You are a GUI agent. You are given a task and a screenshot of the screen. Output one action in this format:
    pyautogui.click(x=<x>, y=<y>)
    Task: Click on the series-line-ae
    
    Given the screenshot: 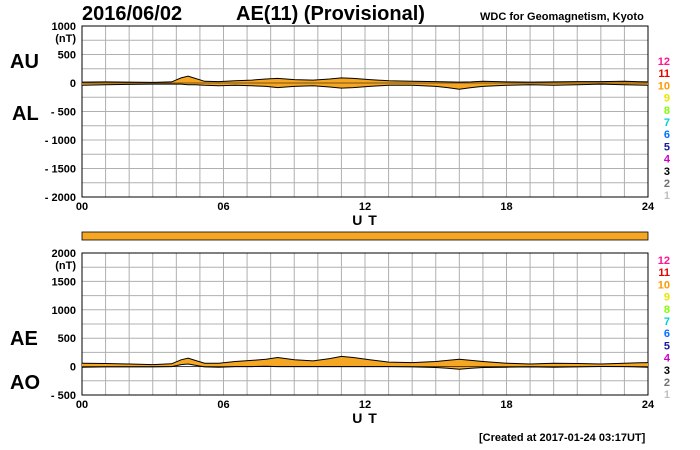 What is the action you would take?
    pyautogui.click(x=365, y=360)
    